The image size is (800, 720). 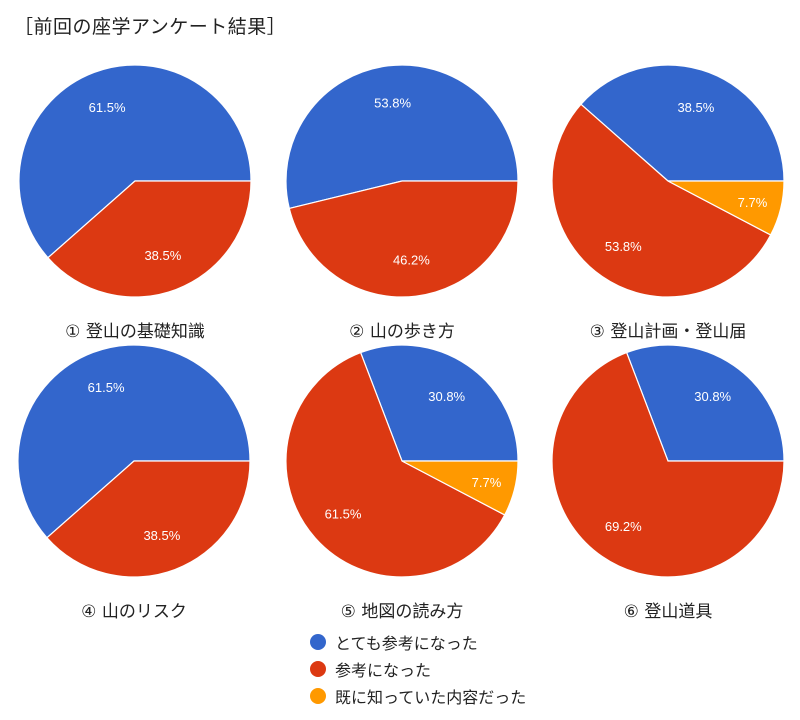 I want to click on chart-caption: ③ 登山計画・登山届, so click(x=668, y=332).